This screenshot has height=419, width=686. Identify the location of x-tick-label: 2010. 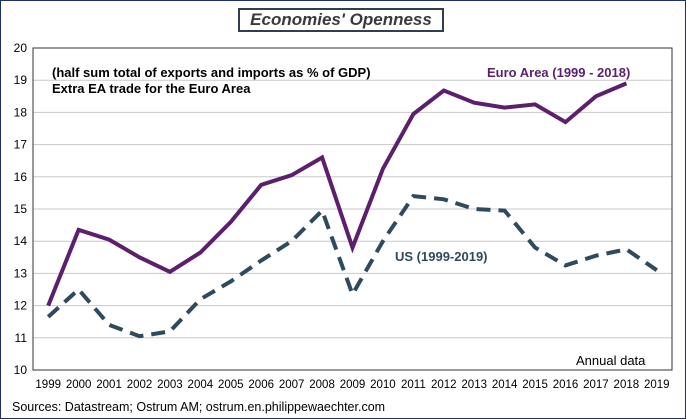
(383, 385).